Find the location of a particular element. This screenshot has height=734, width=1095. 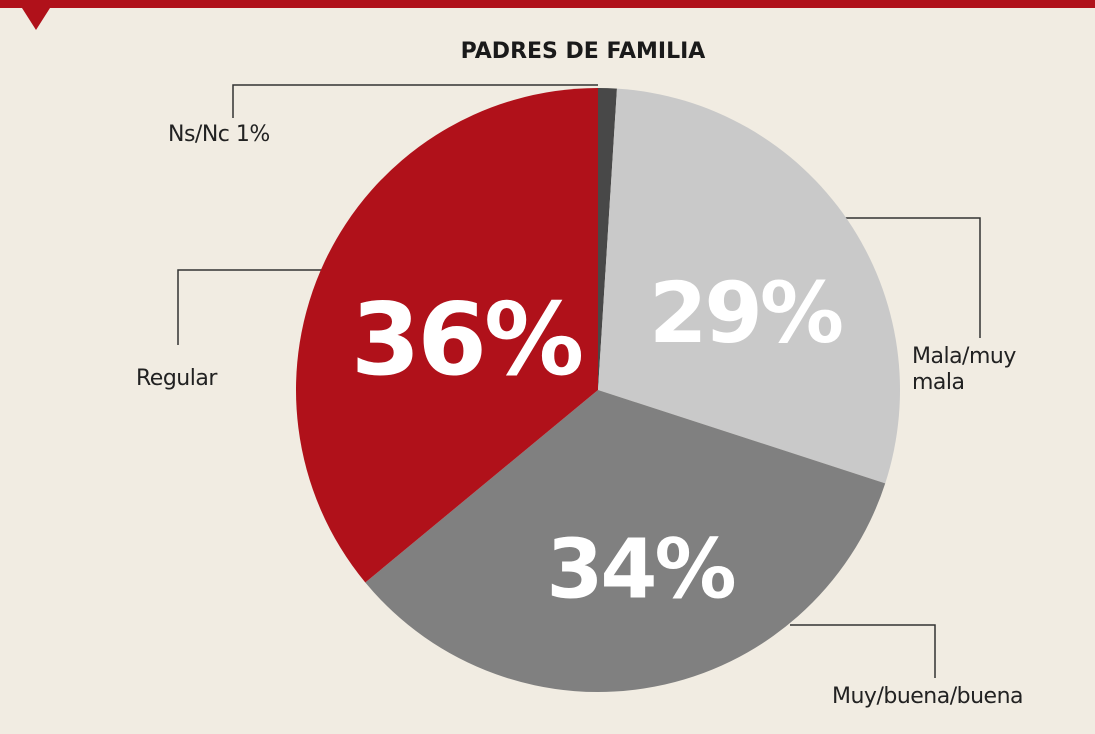

slice-label: Regular is located at coordinates (176, 379).